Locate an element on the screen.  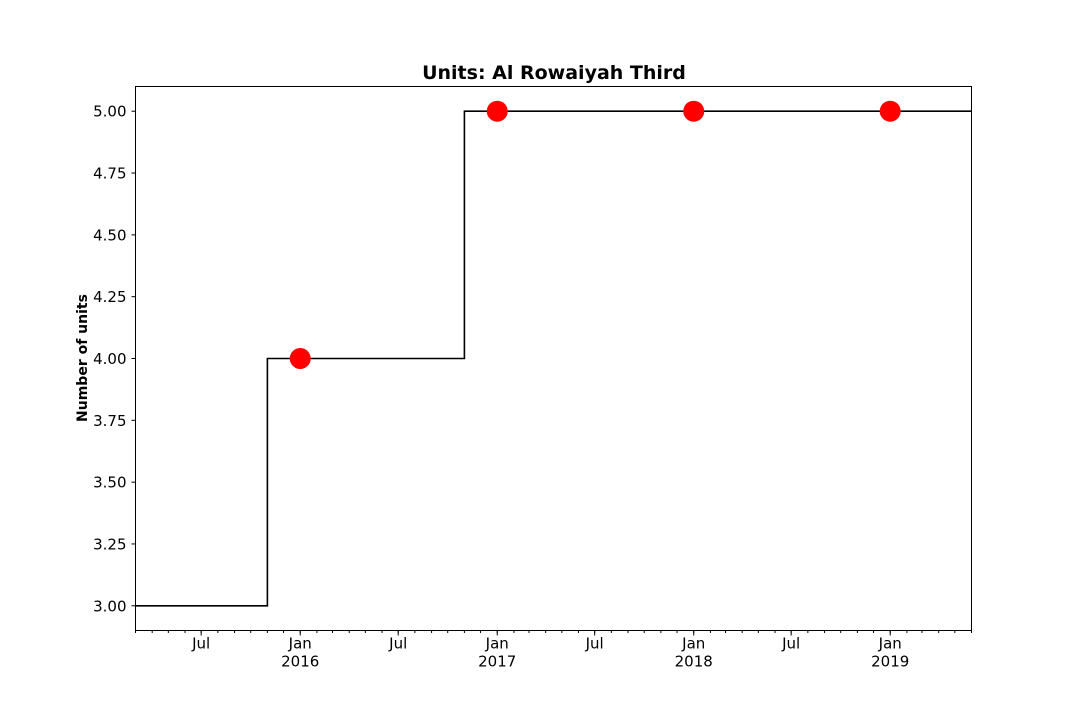
y-tick-label: 3.00 is located at coordinates (109, 606).